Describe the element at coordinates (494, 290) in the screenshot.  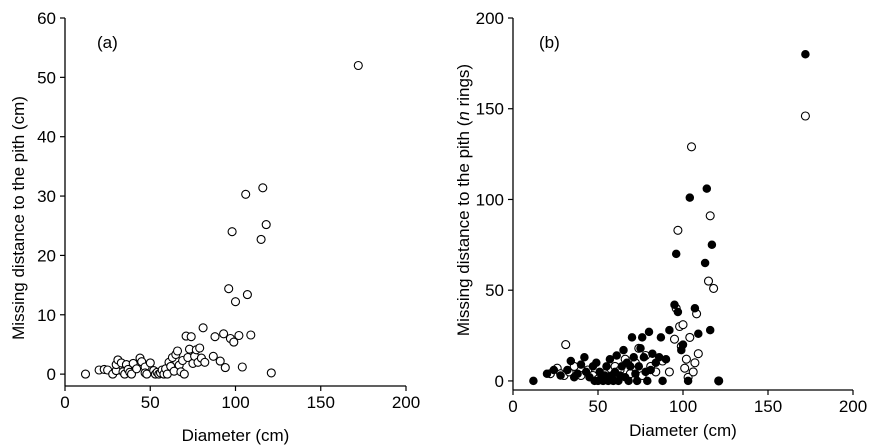
I see `y-tick-label: 50` at that location.